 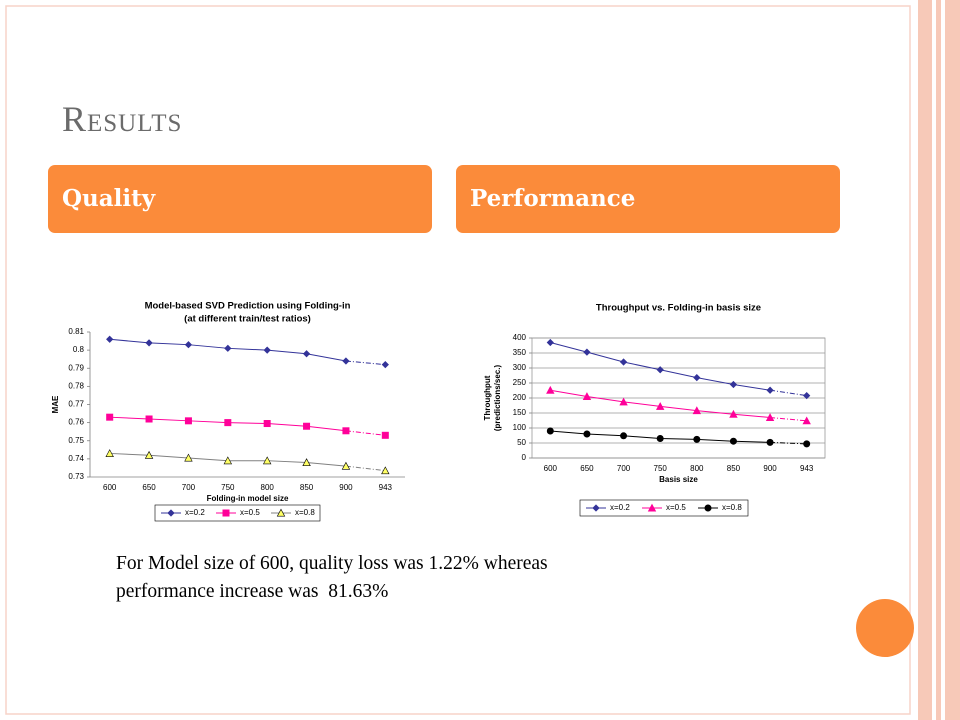 What do you see at coordinates (520, 337) in the screenshot?
I see `y-tick-label: 400` at bounding box center [520, 337].